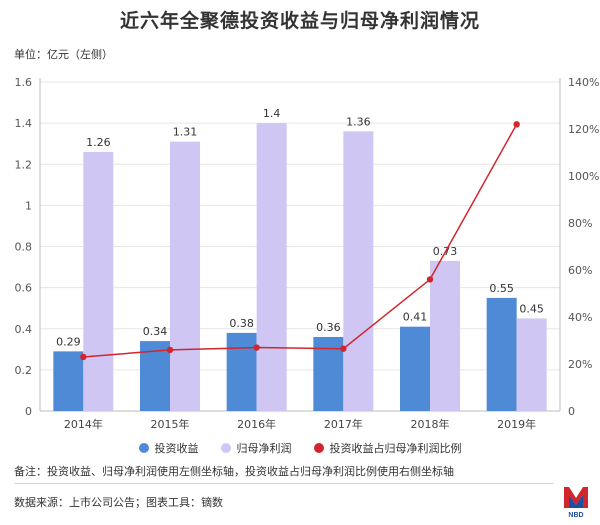  I want to click on legend-swatch-ratio, so click(318, 448).